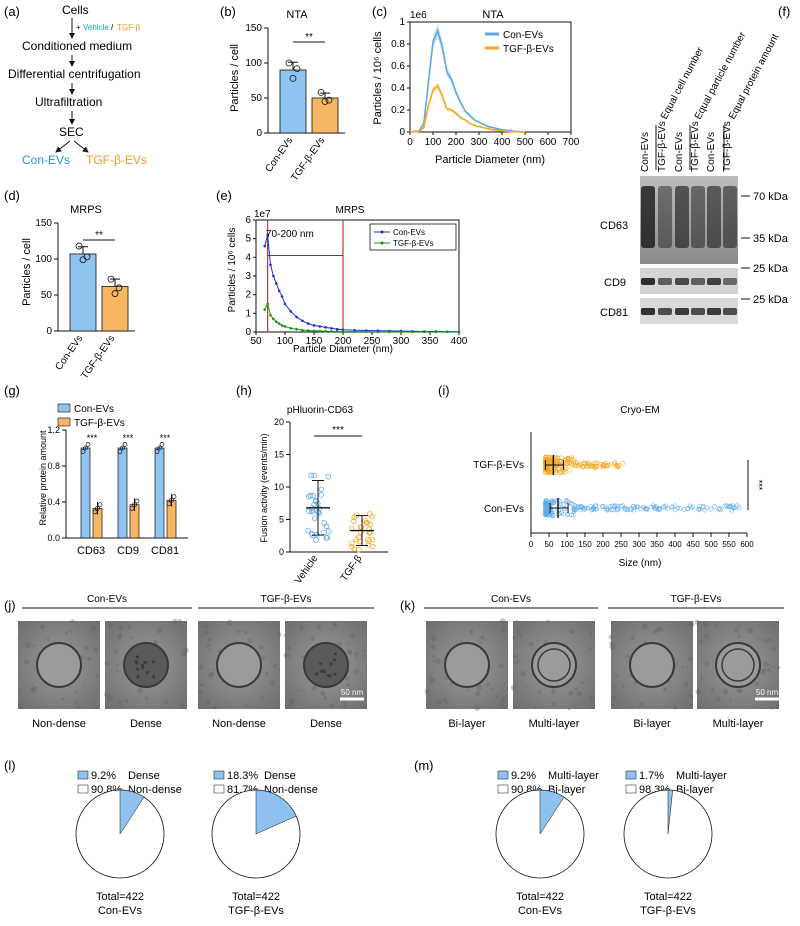 The width and height of the screenshot is (800, 926). What do you see at coordinates (361, 317) in the screenshot?
I see `series-line` at bounding box center [361, 317].